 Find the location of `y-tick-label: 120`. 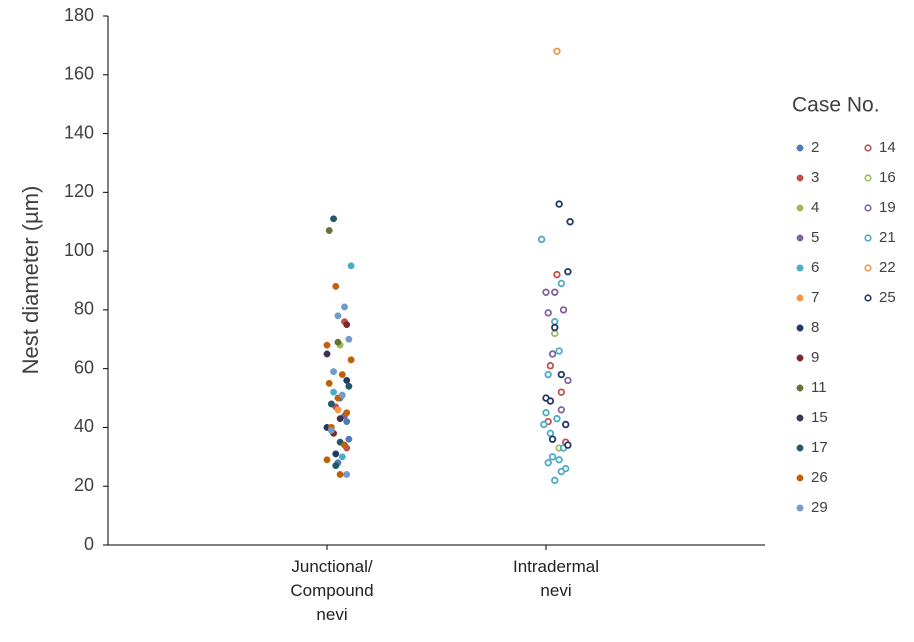

y-tick-label: 120 is located at coordinates (79, 191).